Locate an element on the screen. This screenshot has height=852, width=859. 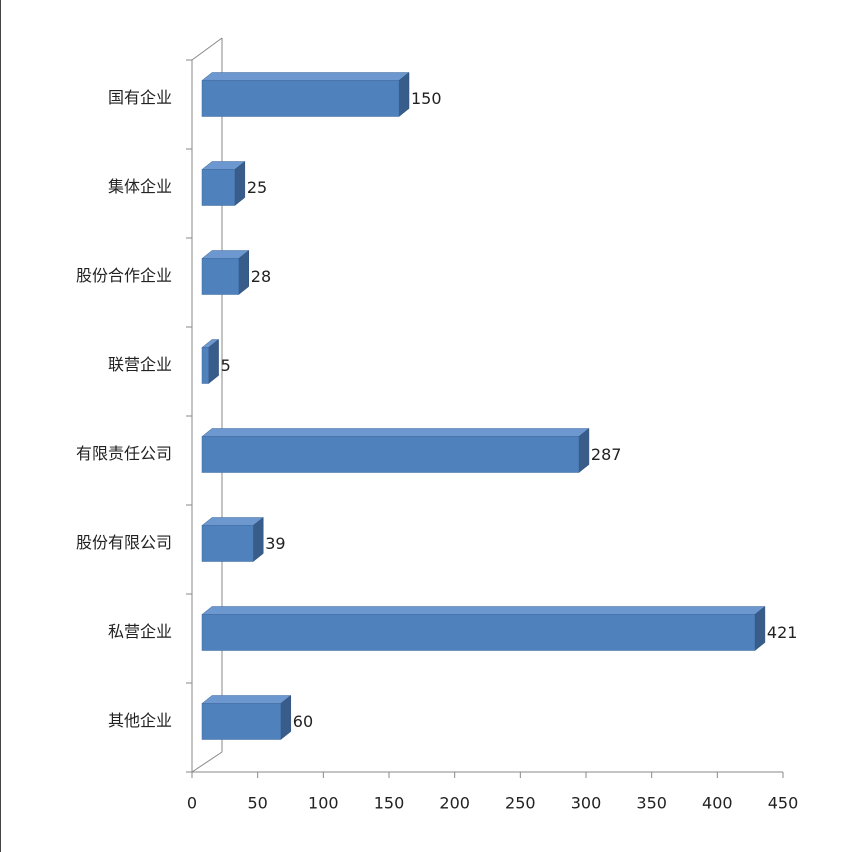
floor-edge is located at coordinates (207, 762).